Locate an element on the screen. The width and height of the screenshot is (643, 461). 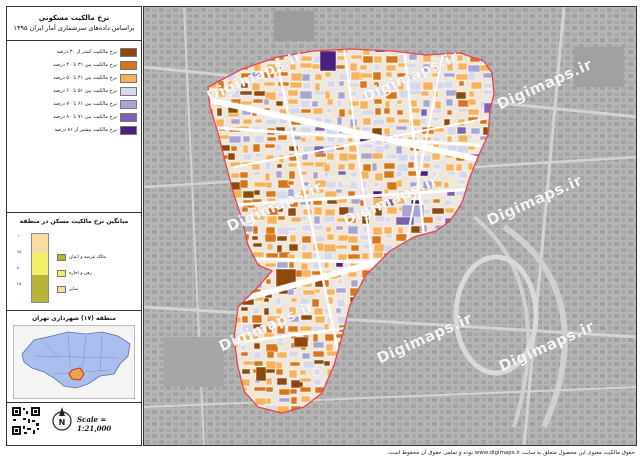
bar-tick-label: ۰ is located at coordinates (18, 299).